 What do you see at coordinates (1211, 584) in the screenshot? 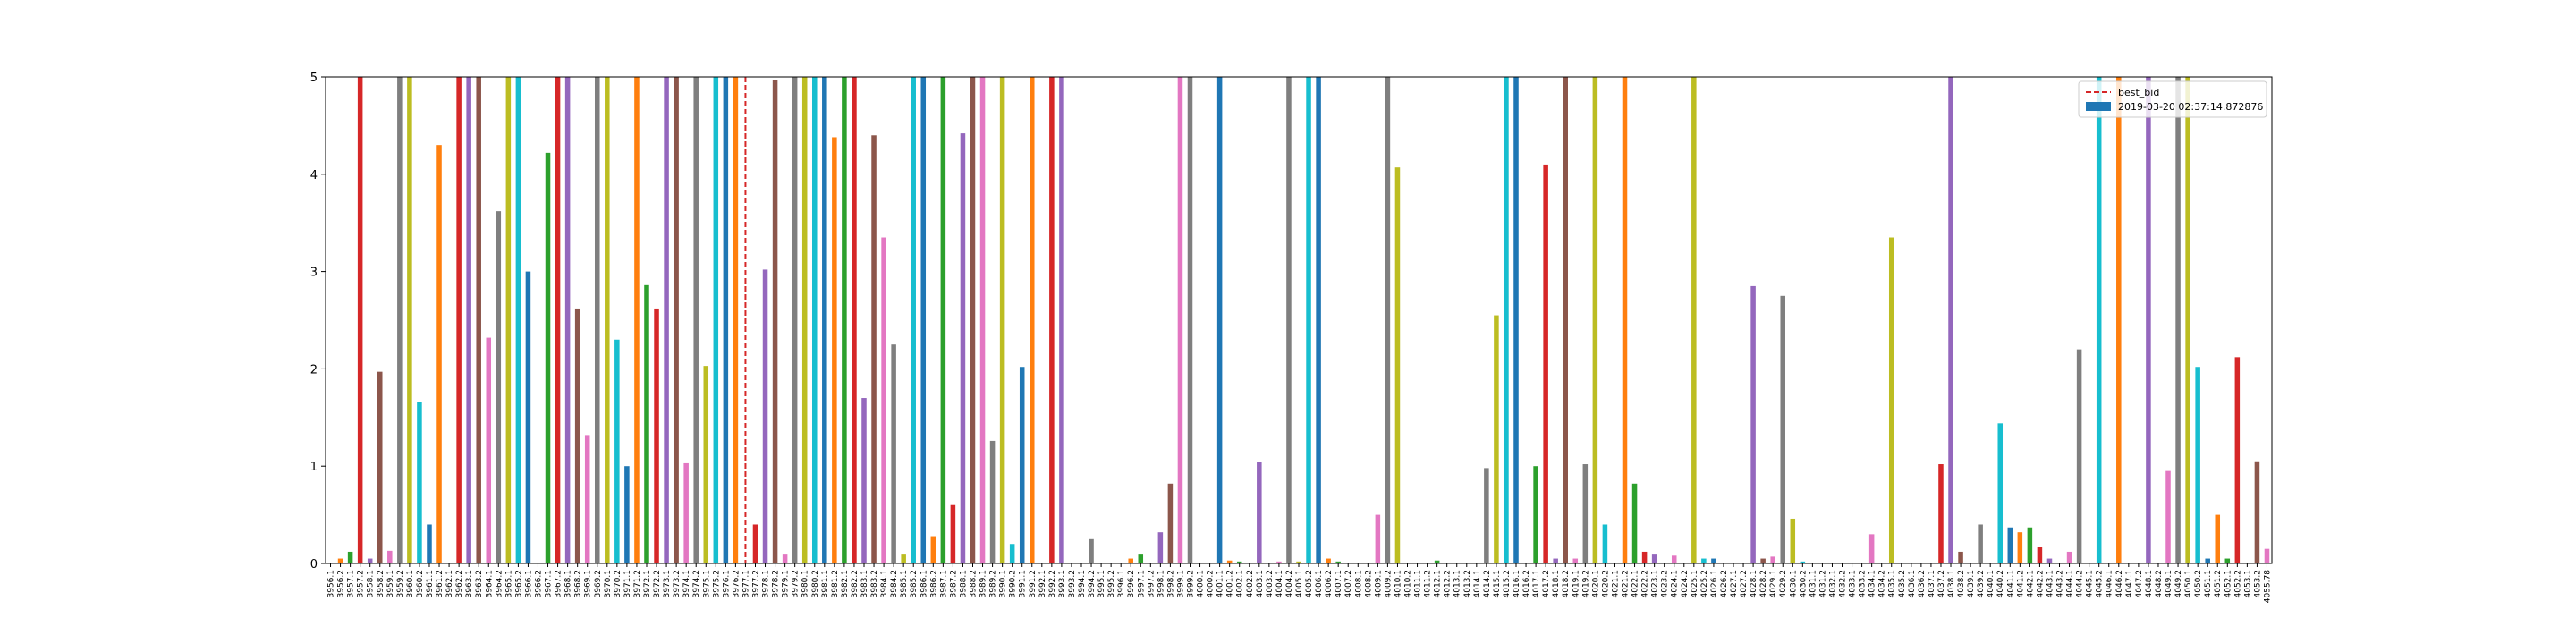
I see `x-tick-label: 4000.2` at bounding box center [1211, 584].